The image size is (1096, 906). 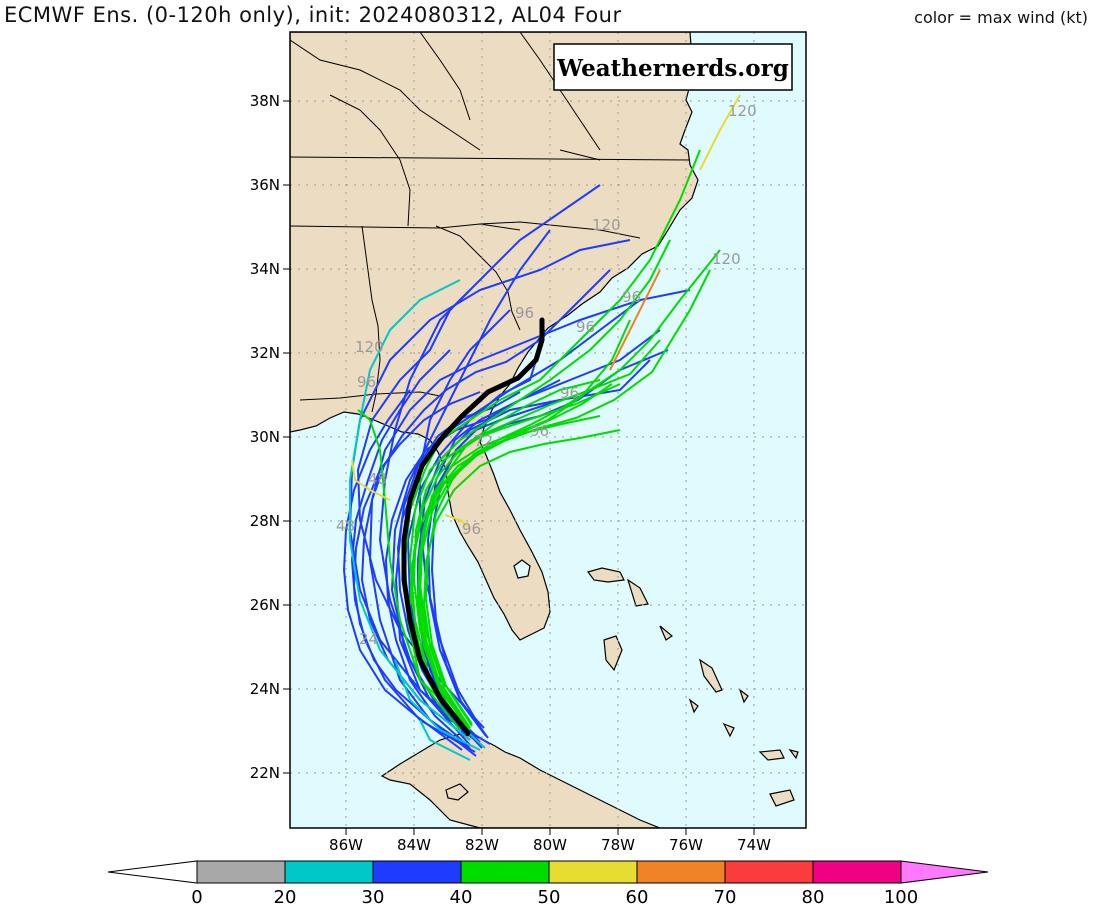 I want to click on watermark-text: Weathernerds.org, so click(x=672, y=68).